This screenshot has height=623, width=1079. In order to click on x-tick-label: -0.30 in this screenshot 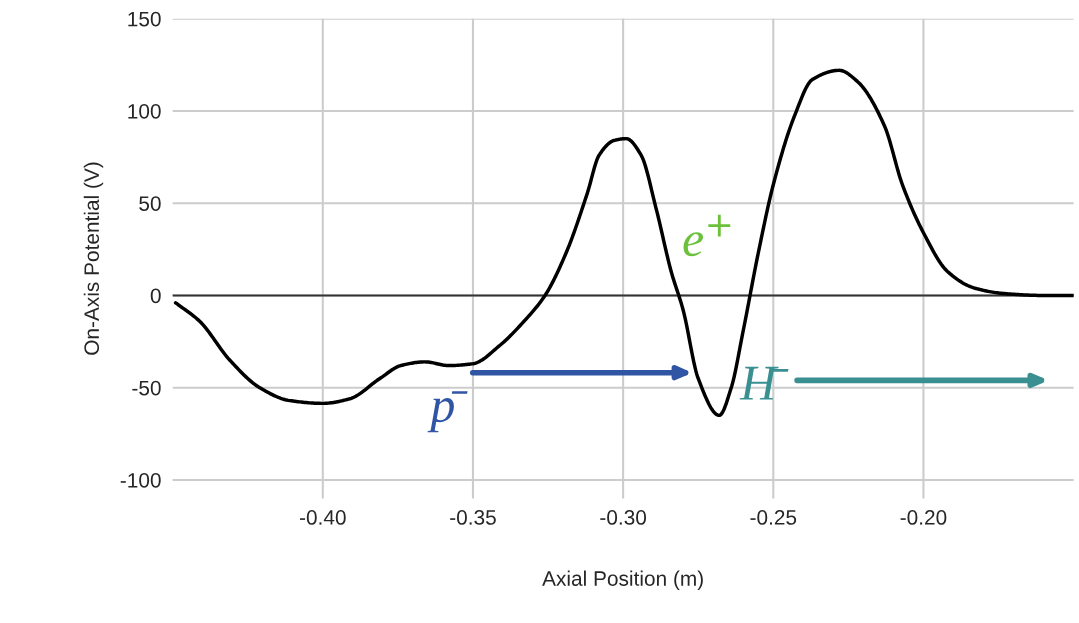, I will do `click(623, 517)`.